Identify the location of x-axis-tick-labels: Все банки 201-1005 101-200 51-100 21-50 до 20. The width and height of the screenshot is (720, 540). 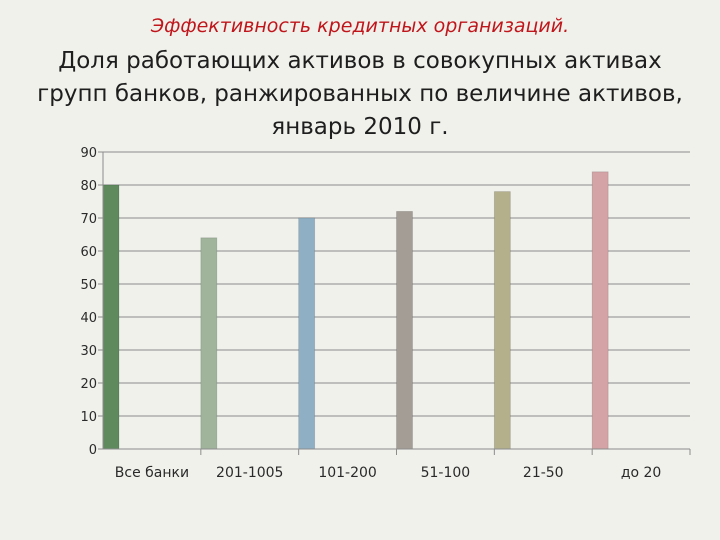
(388, 473).